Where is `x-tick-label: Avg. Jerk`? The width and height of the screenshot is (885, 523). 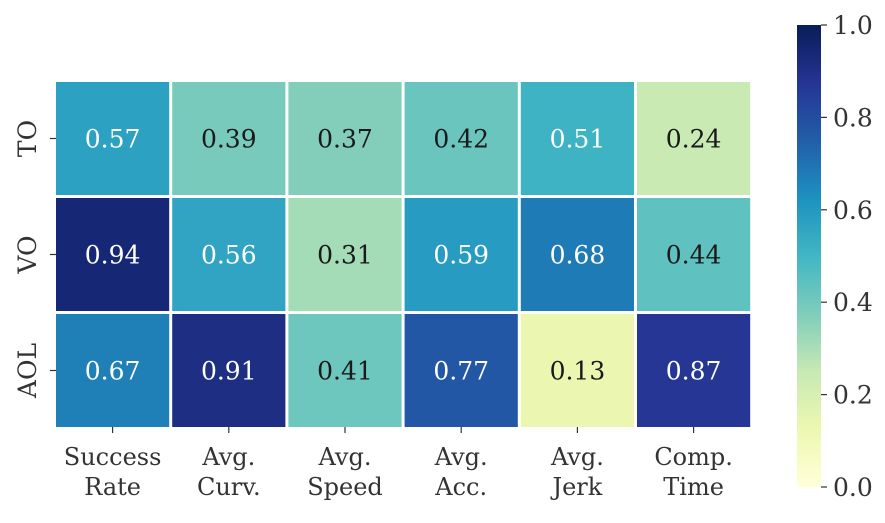 x-tick-label: Avg. Jerk is located at coordinates (576, 472).